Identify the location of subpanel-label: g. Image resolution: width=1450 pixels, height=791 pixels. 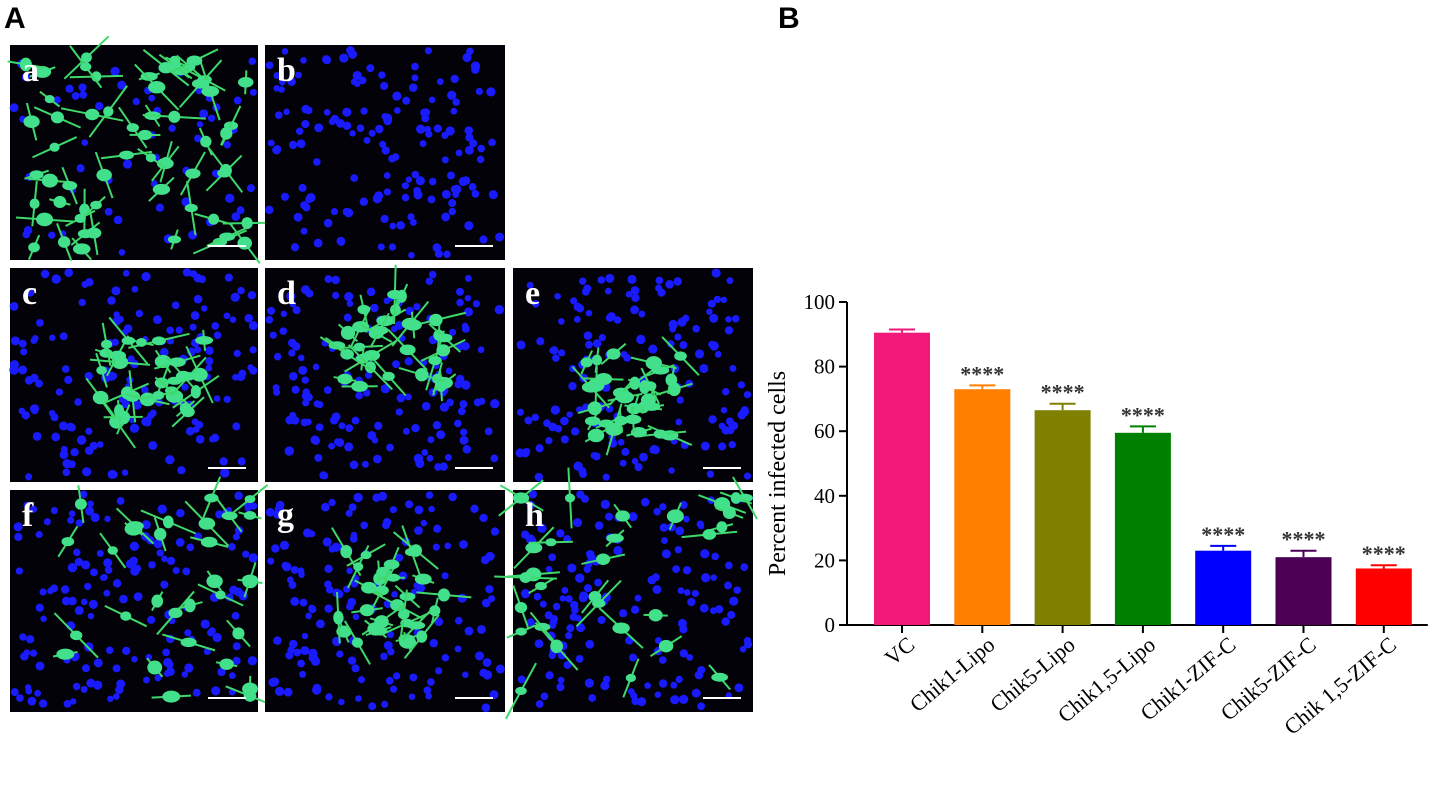
(285, 515).